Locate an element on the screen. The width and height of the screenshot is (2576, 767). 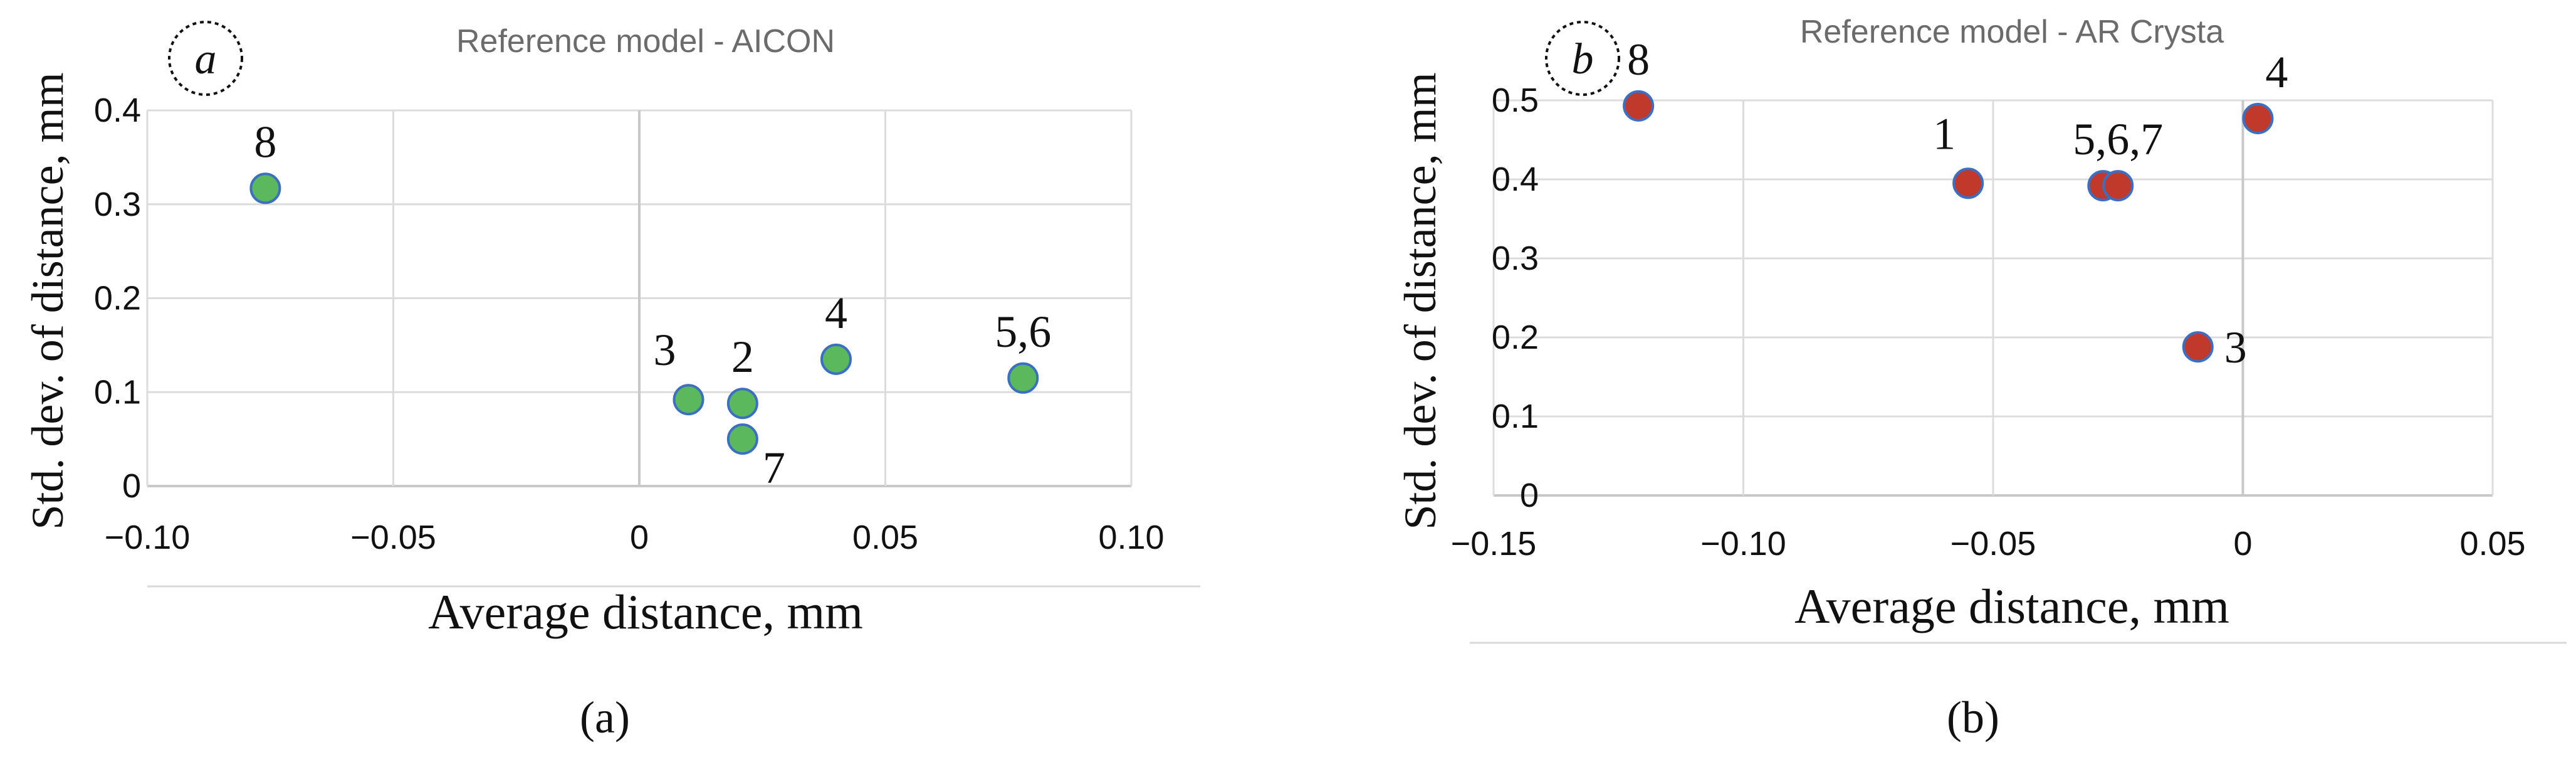
panel-caption: (b) is located at coordinates (1973, 717).